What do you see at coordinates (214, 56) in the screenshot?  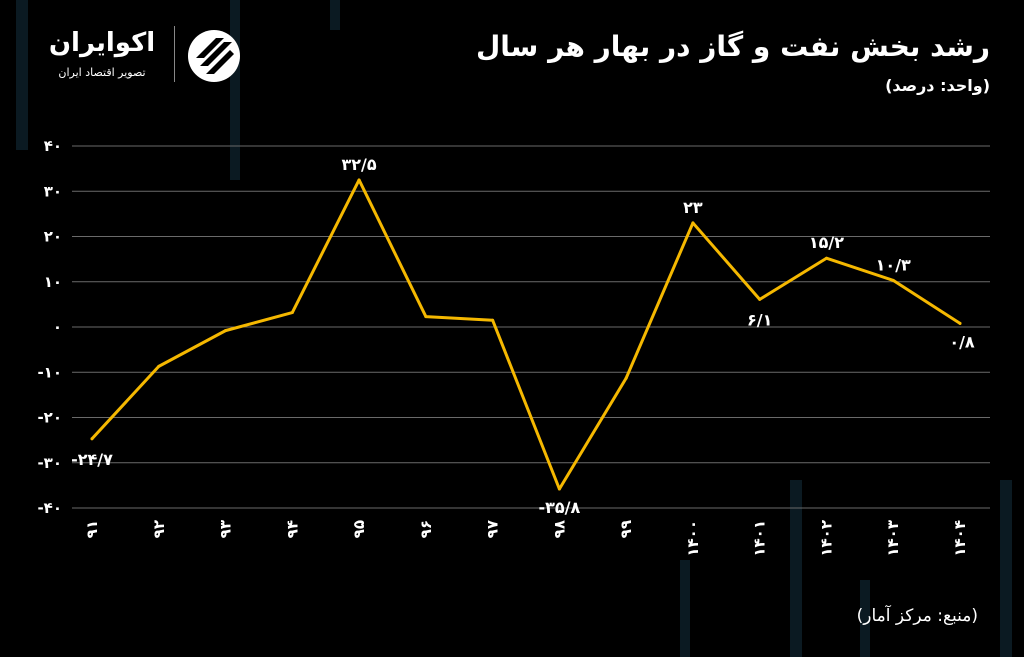 I see `logo-mark-icon` at bounding box center [214, 56].